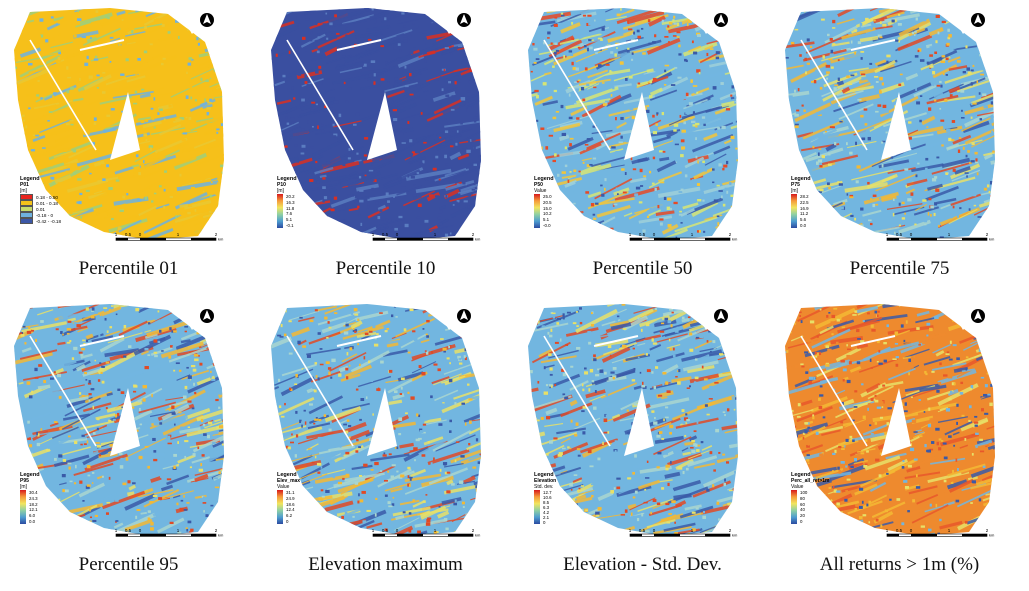 The image size is (1029, 591). What do you see at coordinates (802, 498) in the screenshot?
I see `legend-ramp-value: 80` at bounding box center [802, 498].